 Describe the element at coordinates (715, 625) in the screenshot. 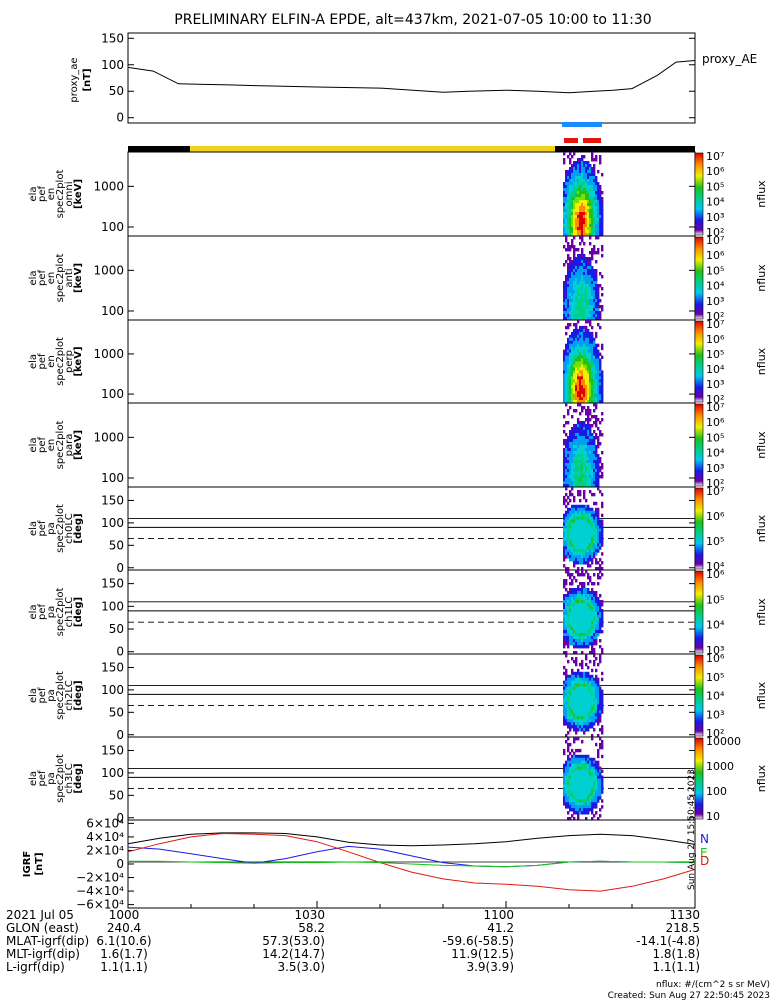

I see `colorbar-tick-label: 10⁴` at that location.